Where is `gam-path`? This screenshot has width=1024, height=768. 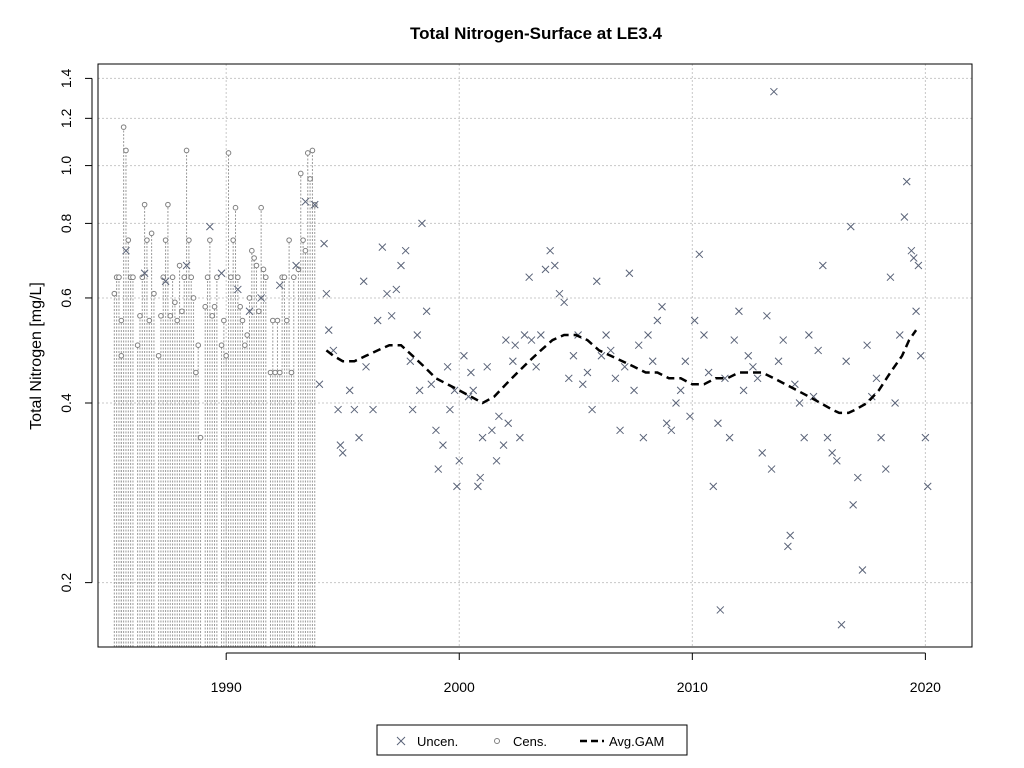
gam-path is located at coordinates (621, 372).